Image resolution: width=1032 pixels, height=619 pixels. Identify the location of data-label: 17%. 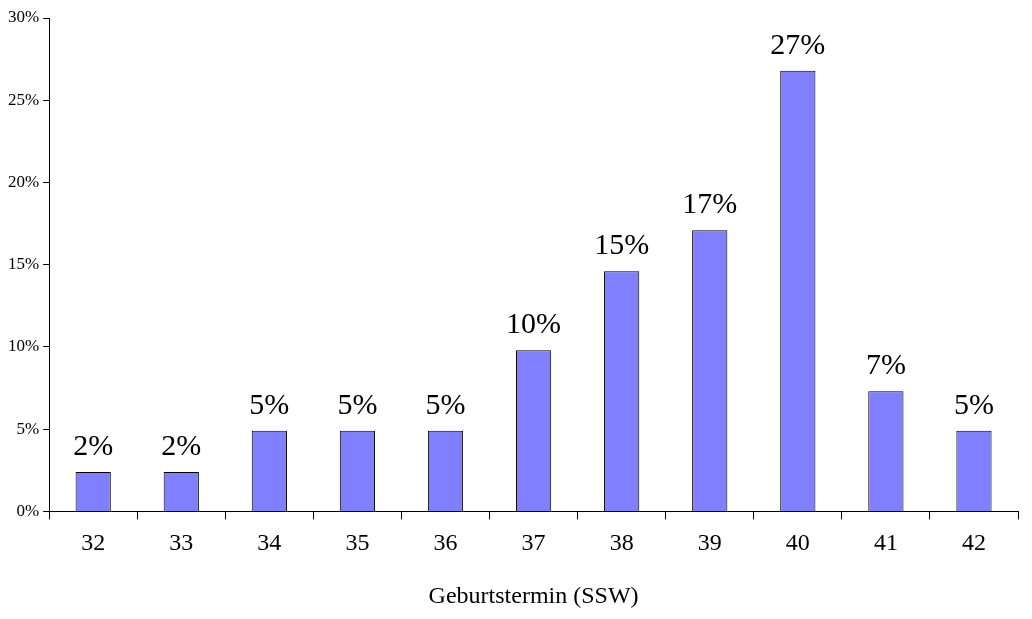
(710, 203).